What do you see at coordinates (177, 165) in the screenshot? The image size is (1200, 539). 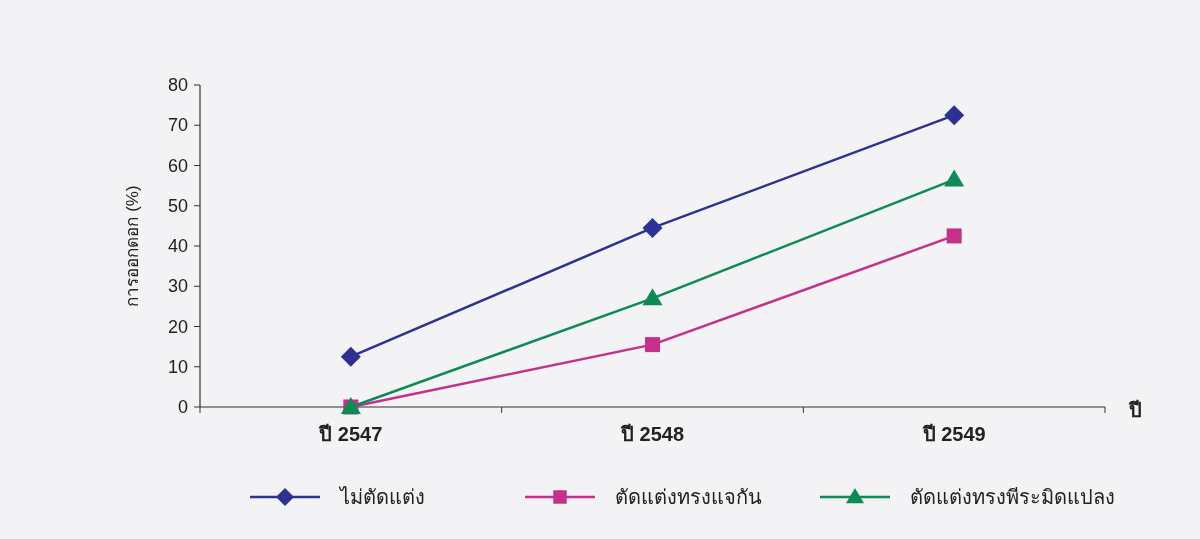 I see `y-tick-label: 60` at bounding box center [177, 165].